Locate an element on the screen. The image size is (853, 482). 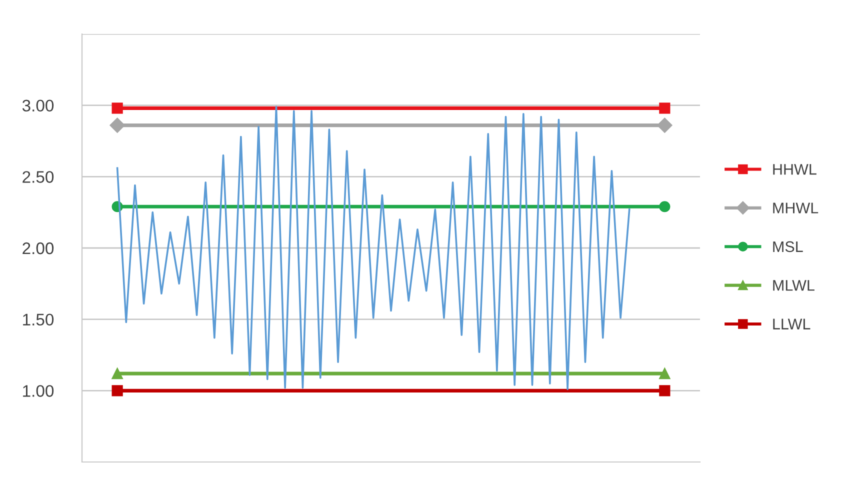
y-tick-label: 2.00 is located at coordinates (38, 248).